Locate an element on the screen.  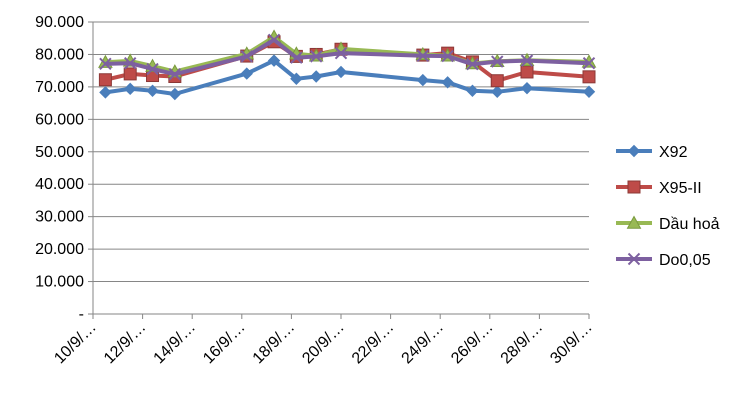
legend-item-1-label: X92 is located at coordinates (673, 152).